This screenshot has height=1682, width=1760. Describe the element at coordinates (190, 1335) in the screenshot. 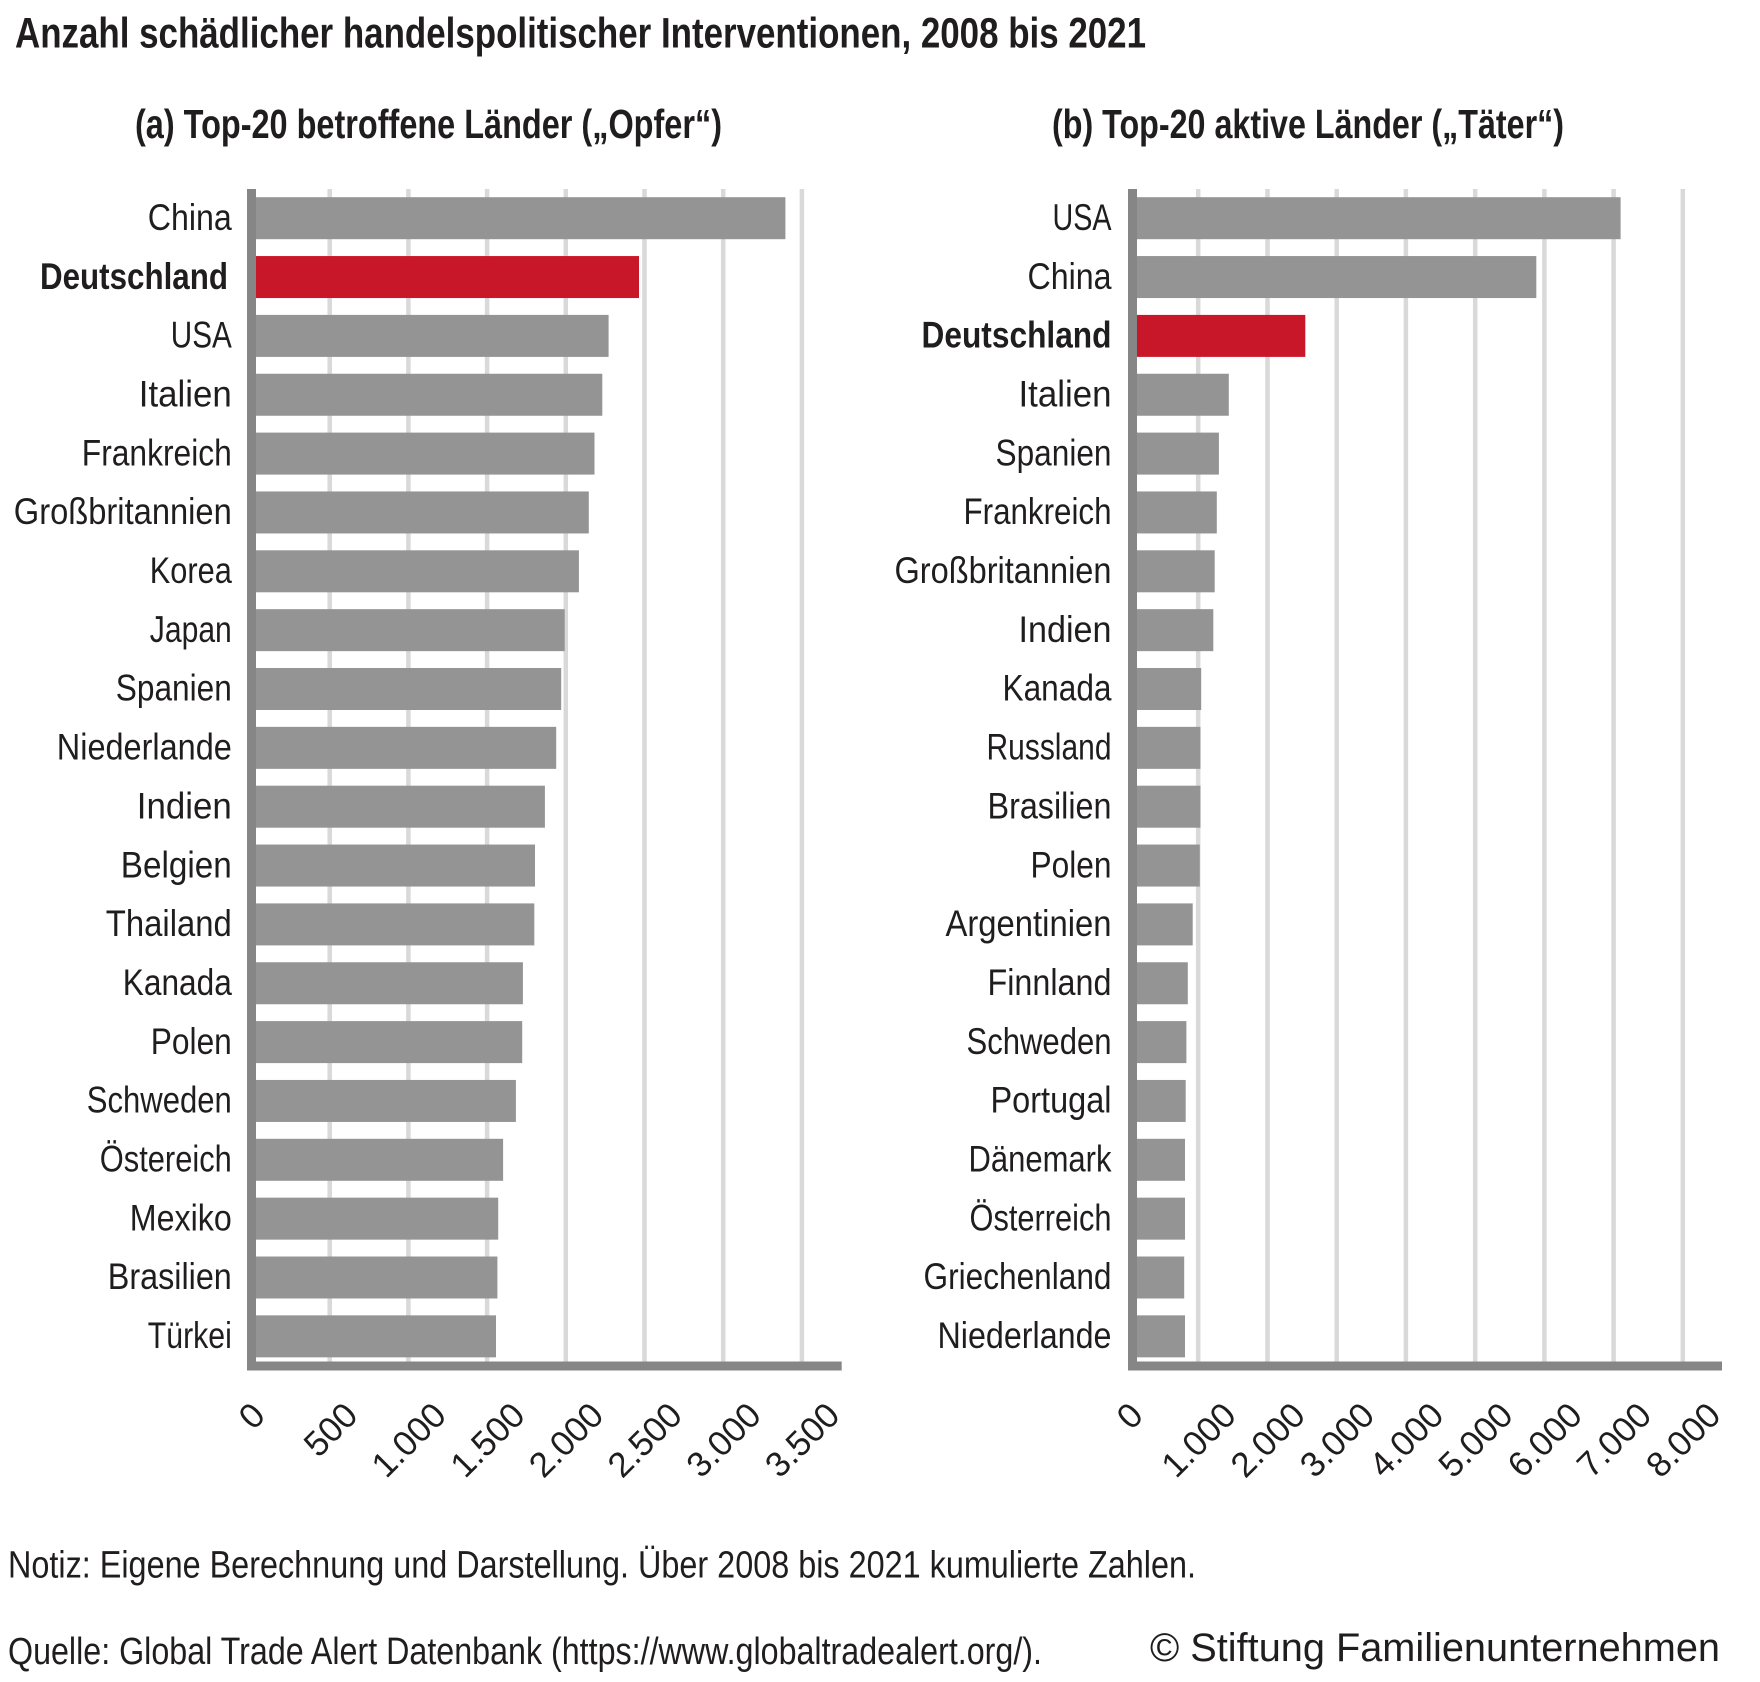

I see `svg-text: Türkei` at that location.